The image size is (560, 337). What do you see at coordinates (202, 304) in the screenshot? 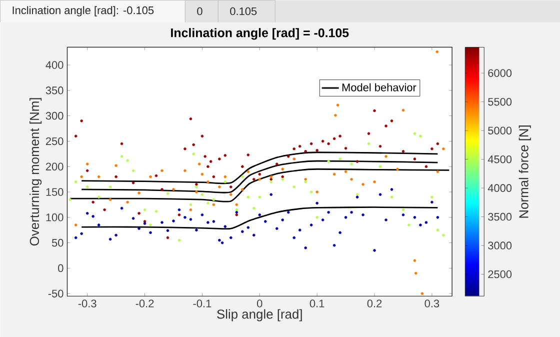
I see `x-tick-label: -0.1` at bounding box center [202, 304].